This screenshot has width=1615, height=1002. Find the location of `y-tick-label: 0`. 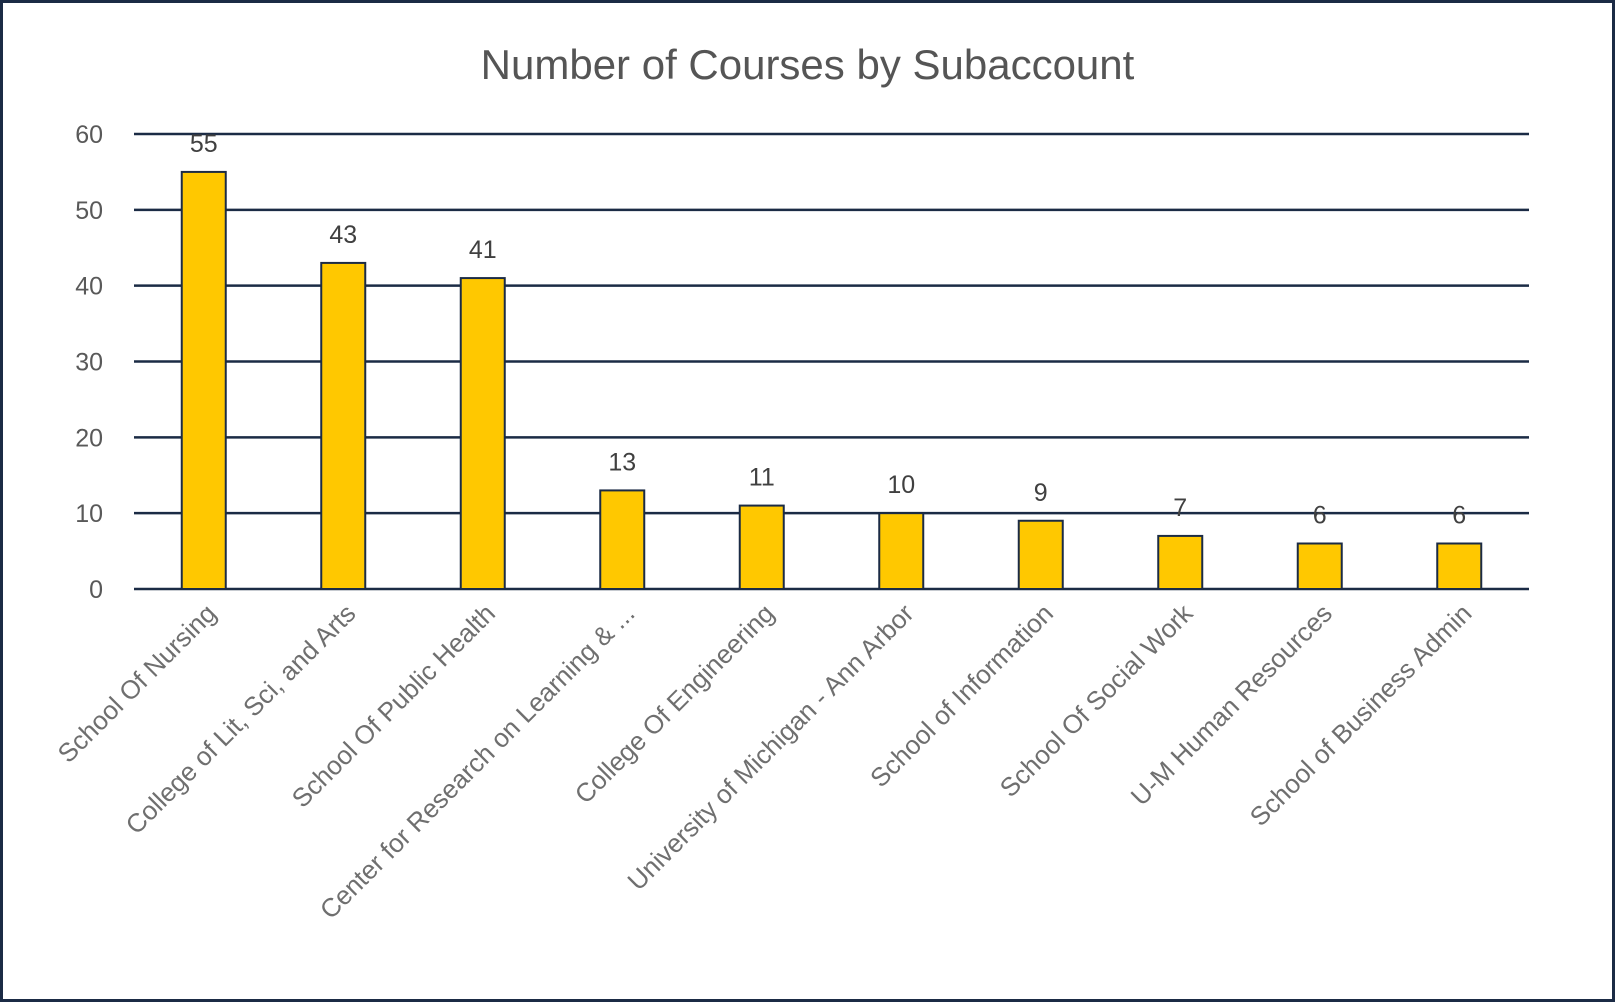

y-tick-label: 0 is located at coordinates (96, 590).